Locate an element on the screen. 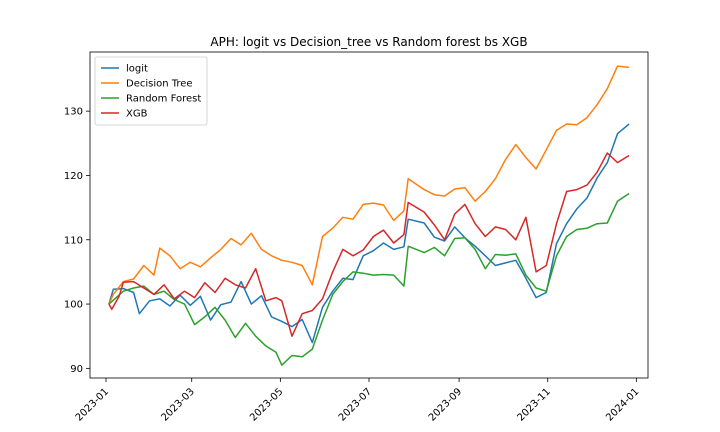  y-tick-label: 90 is located at coordinates (76, 369).